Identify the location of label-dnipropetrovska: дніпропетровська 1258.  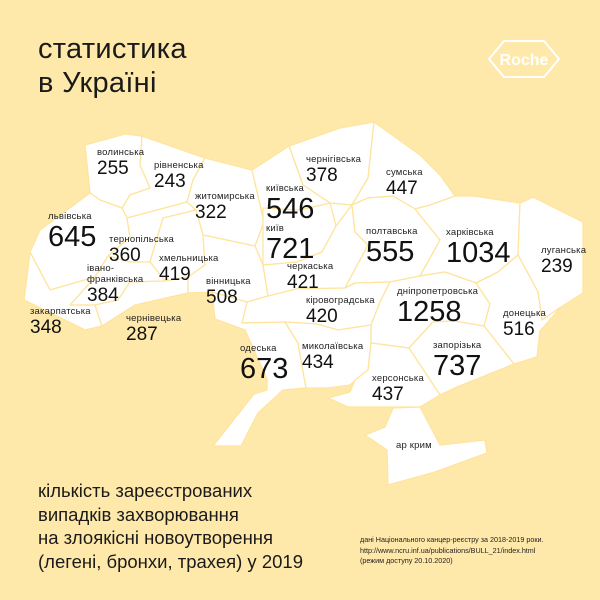
(438, 307).